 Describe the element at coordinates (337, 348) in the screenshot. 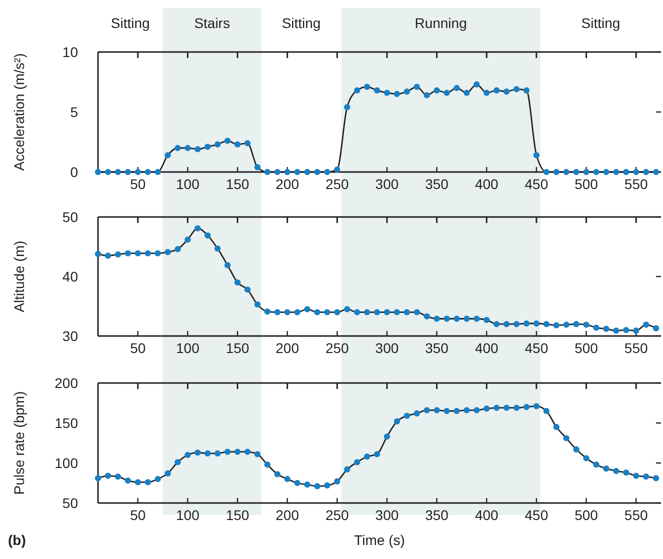

I see `x-tick-label: 250` at that location.